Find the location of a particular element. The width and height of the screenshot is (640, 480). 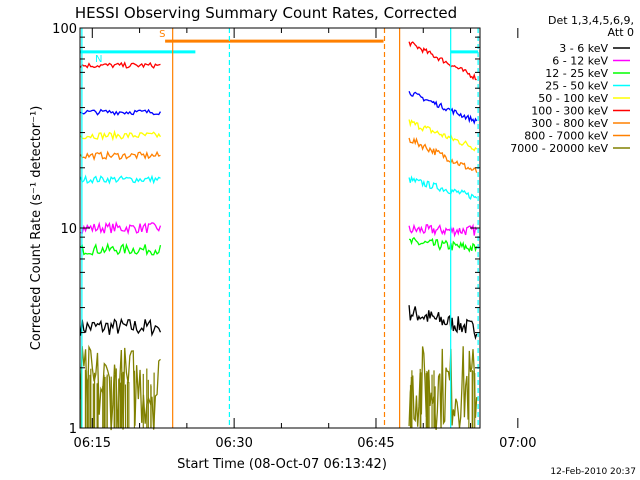

x-tick-label: 06:45 is located at coordinates (375, 443).